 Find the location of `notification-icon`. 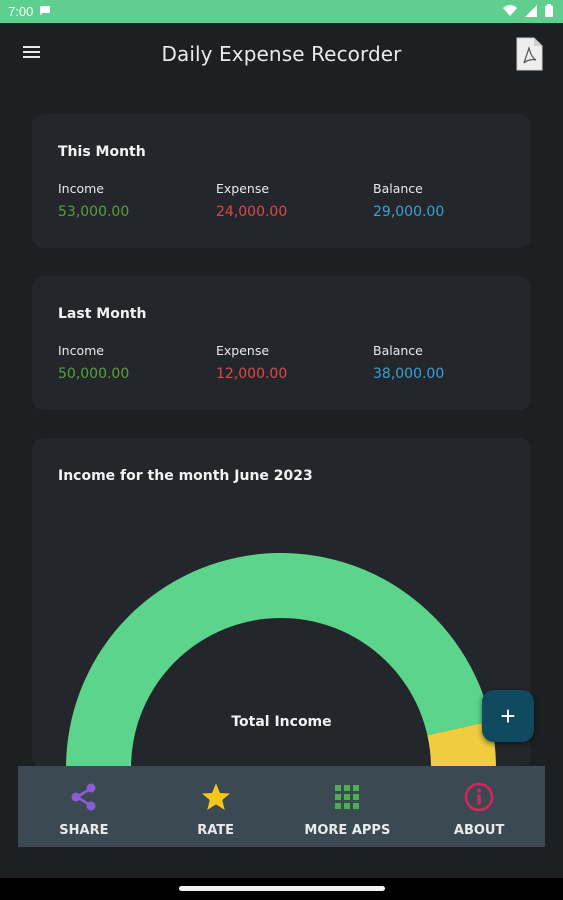

notification-icon is located at coordinates (45, 11).